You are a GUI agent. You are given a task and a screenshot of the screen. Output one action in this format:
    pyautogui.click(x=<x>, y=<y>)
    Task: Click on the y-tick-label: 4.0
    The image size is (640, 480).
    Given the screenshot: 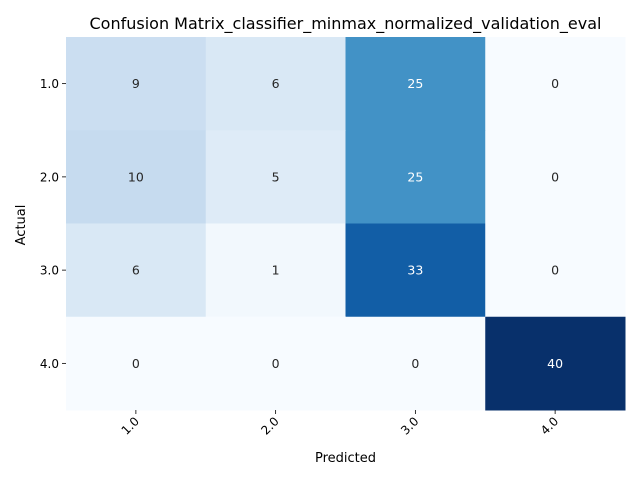 What is the action you would take?
    pyautogui.click(x=49, y=364)
    